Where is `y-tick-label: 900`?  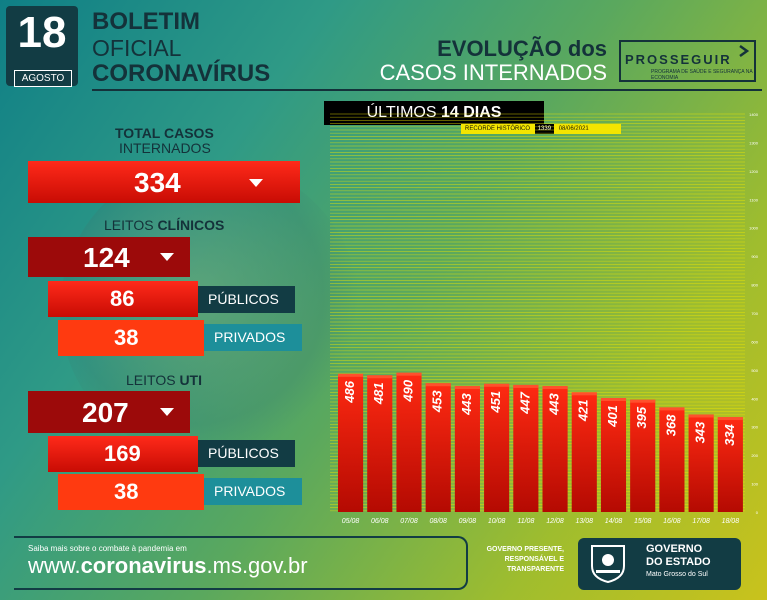
y-tick-label: 900 is located at coordinates (754, 256).